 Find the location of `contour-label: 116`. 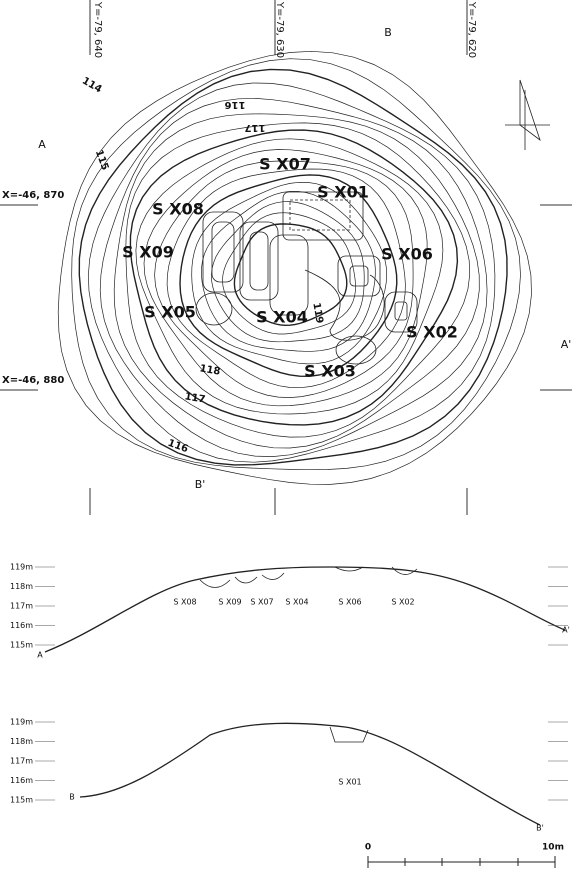

contour-label: 116 is located at coordinates (235, 104).